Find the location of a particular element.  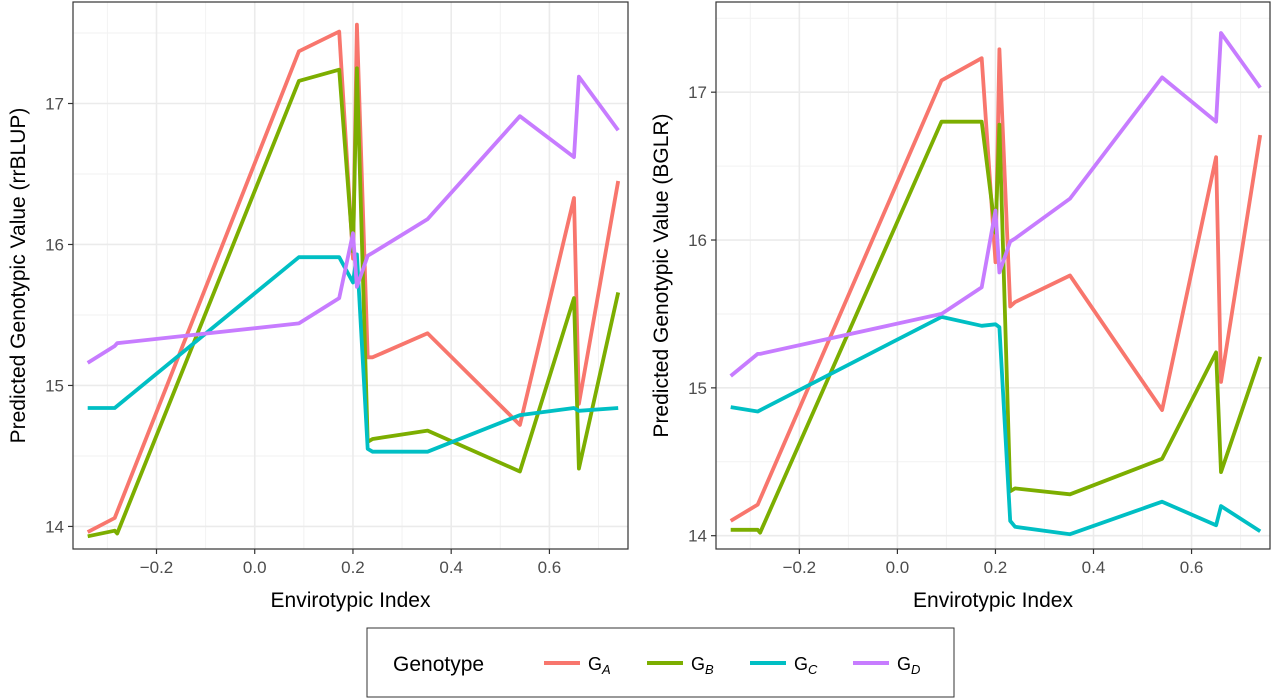

legend-label-a: GA is located at coordinates (599, 665).